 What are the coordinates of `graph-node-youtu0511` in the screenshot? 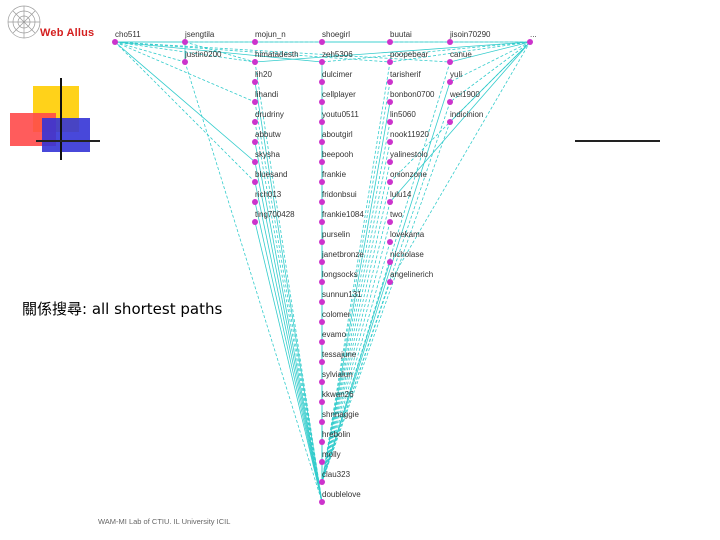 It's located at (322, 122).